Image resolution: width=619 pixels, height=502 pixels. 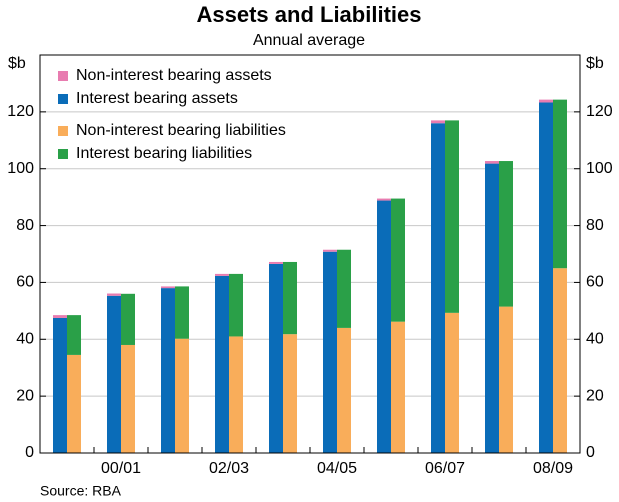 I want to click on legend-label: Non-interest bearing assets, so click(x=174, y=75).